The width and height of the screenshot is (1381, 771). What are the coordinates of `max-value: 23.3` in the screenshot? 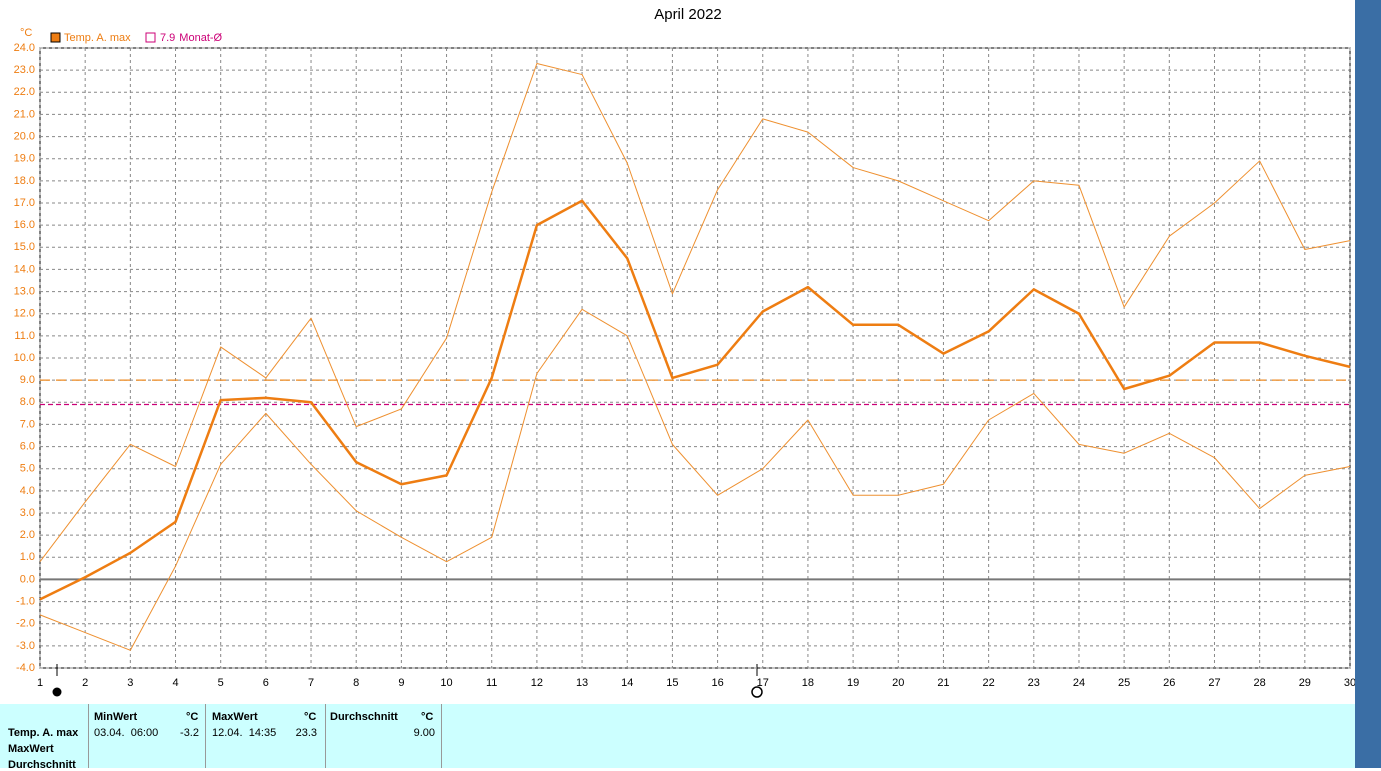 It's located at (306, 733).